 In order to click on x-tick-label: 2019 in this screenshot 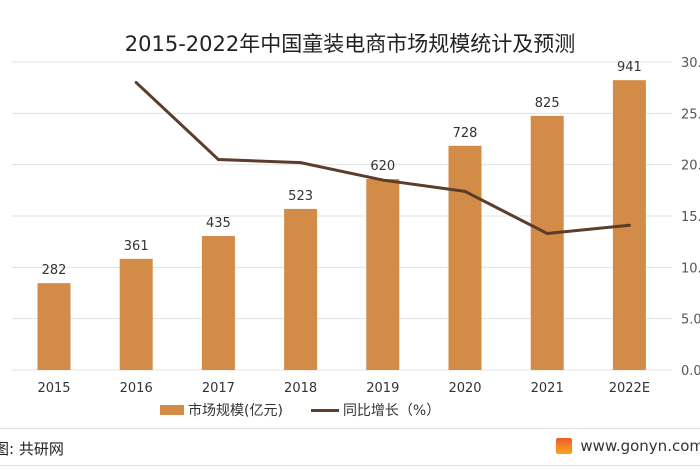, I will do `click(382, 388)`.